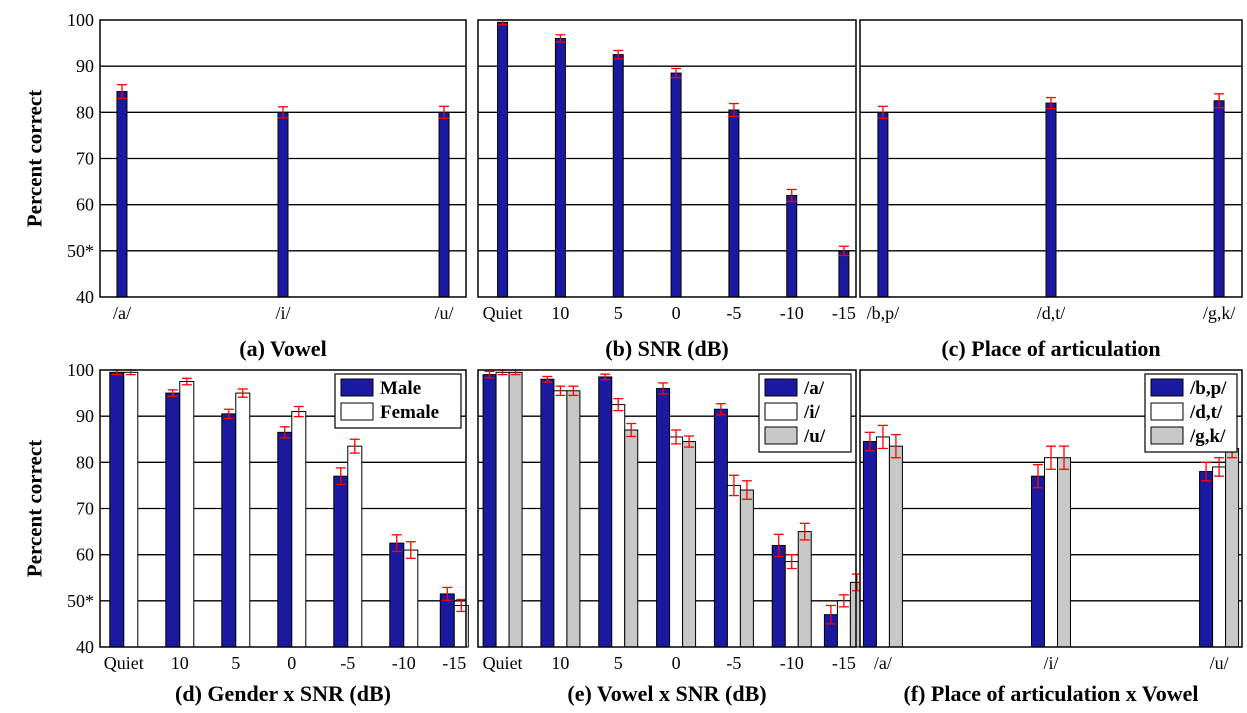 The height and width of the screenshot is (713, 1247). I want to click on panel-title-f: (f) Place of articulation x Vowel, so click(1051, 693).